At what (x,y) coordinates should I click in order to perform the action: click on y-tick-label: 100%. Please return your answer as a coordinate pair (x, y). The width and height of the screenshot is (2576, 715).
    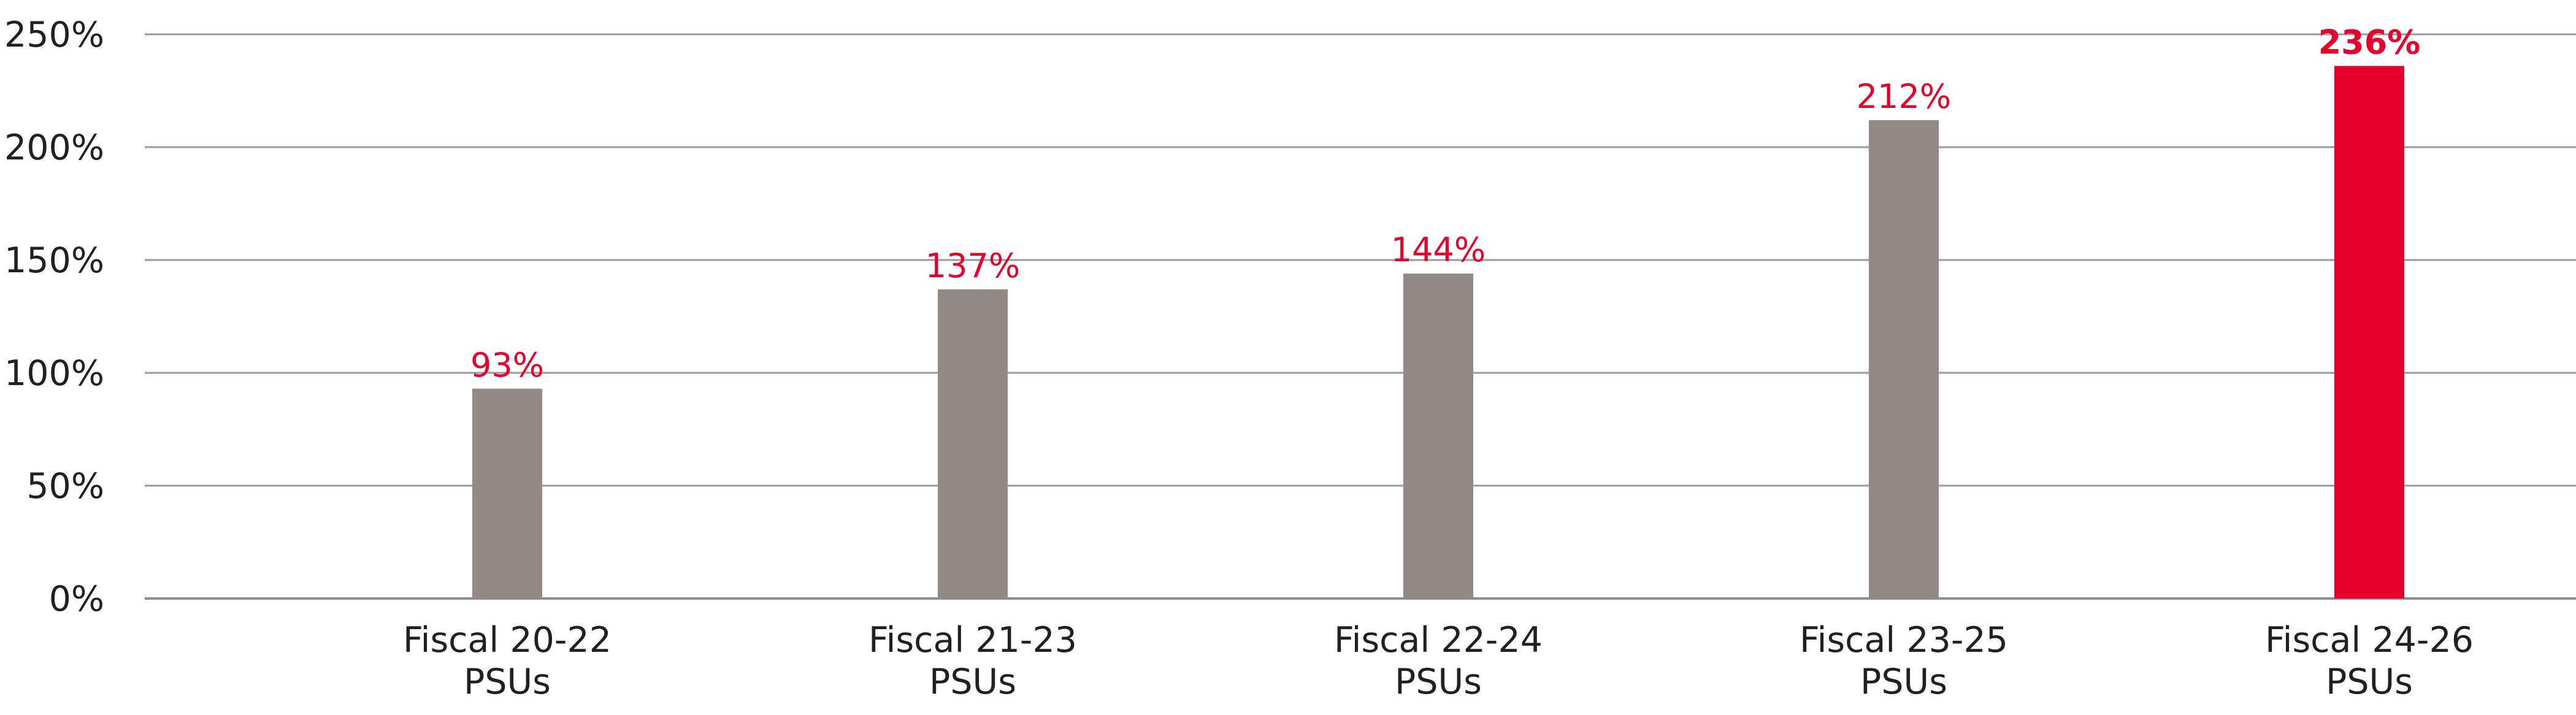
    Looking at the image, I should click on (54, 373).